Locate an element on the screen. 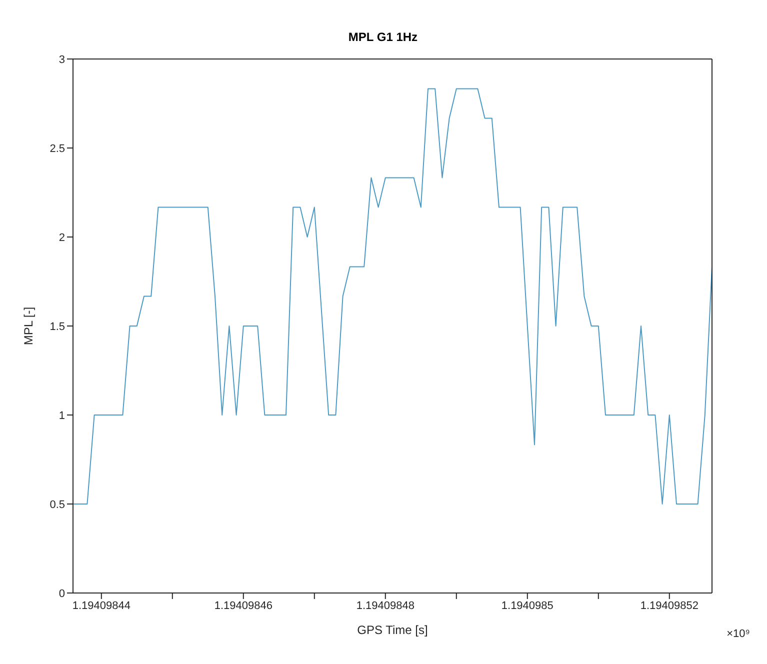 This screenshot has height=664, width=767. x-axis-title: GPS Time [s] is located at coordinates (392, 630).